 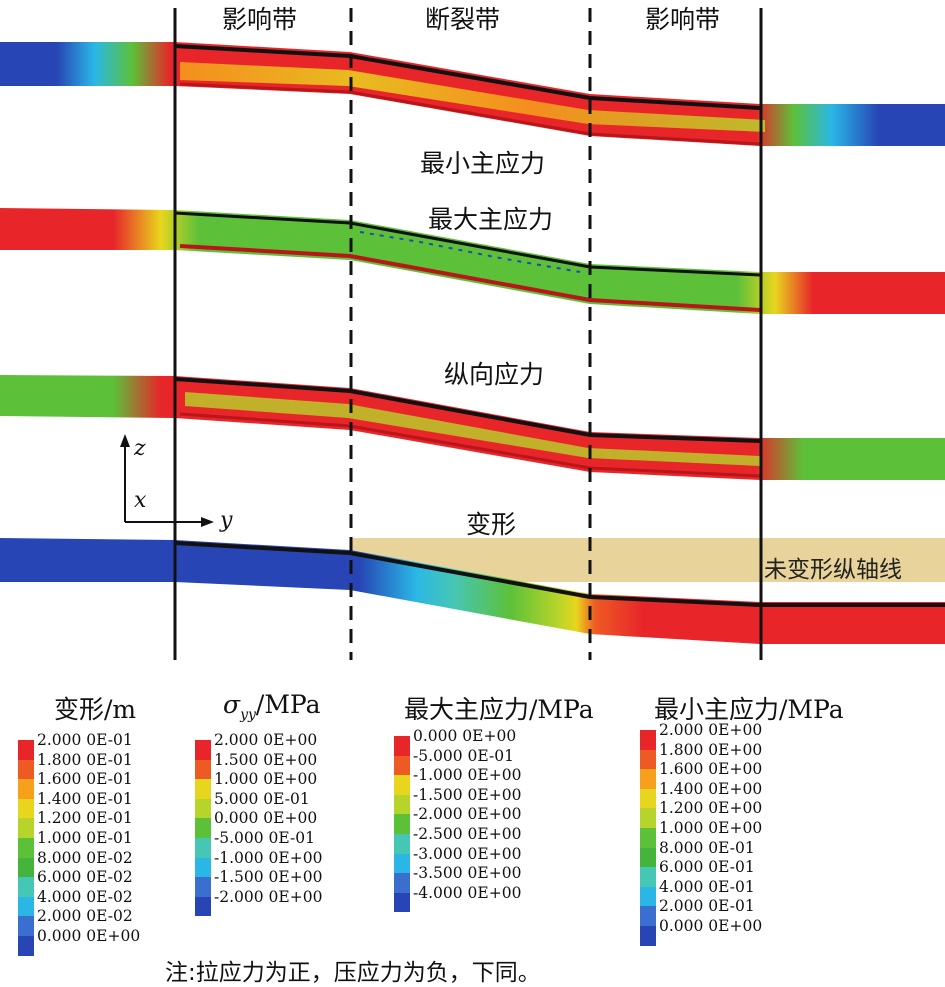 What do you see at coordinates (140, 500) in the screenshot?
I see `axis-label-x: x` at bounding box center [140, 500].